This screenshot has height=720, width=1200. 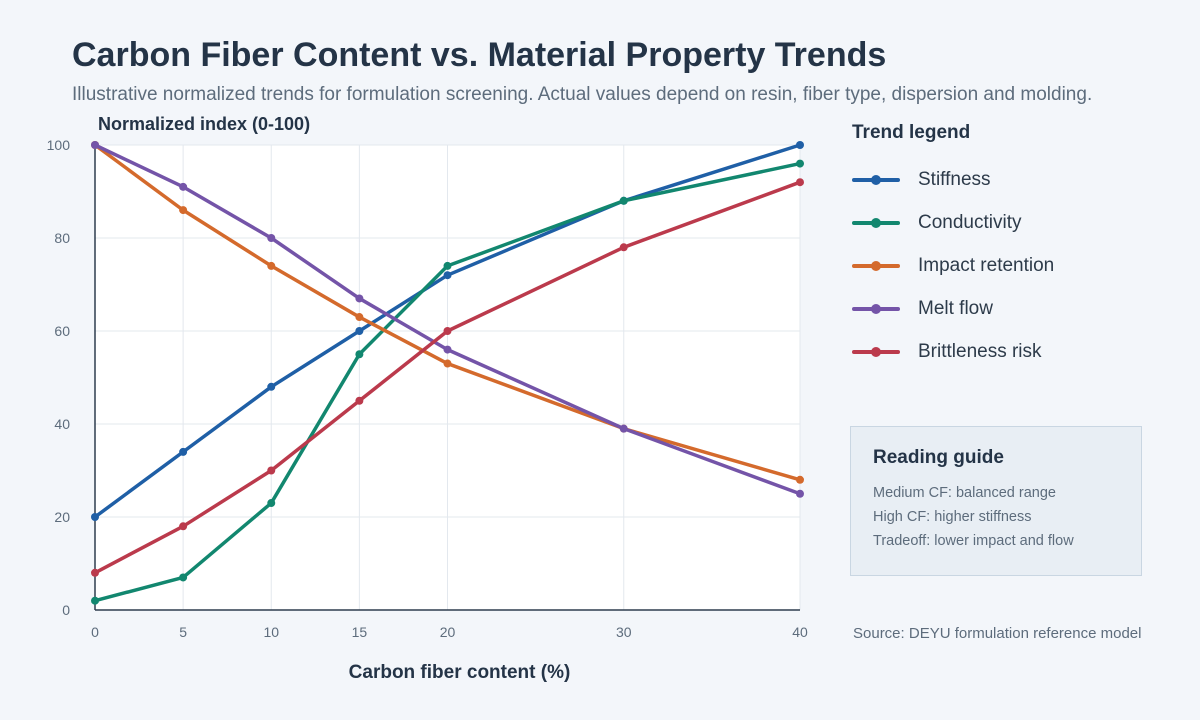 What do you see at coordinates (271, 632) in the screenshot?
I see `x-tick-label: 10` at bounding box center [271, 632].